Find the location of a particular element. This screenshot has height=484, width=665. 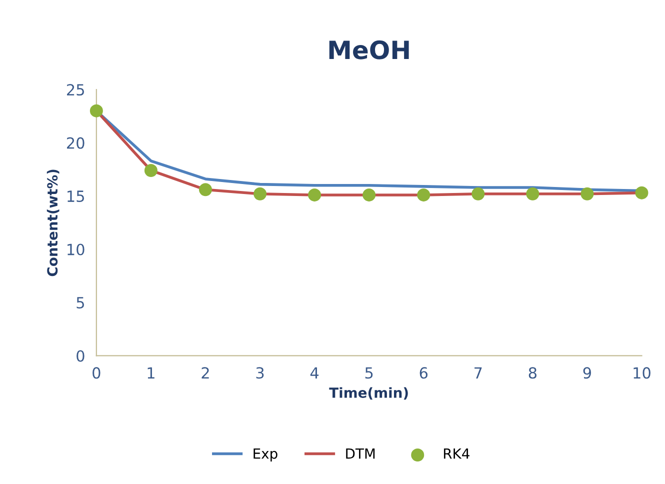

legend-label: RK4 is located at coordinates (457, 453).